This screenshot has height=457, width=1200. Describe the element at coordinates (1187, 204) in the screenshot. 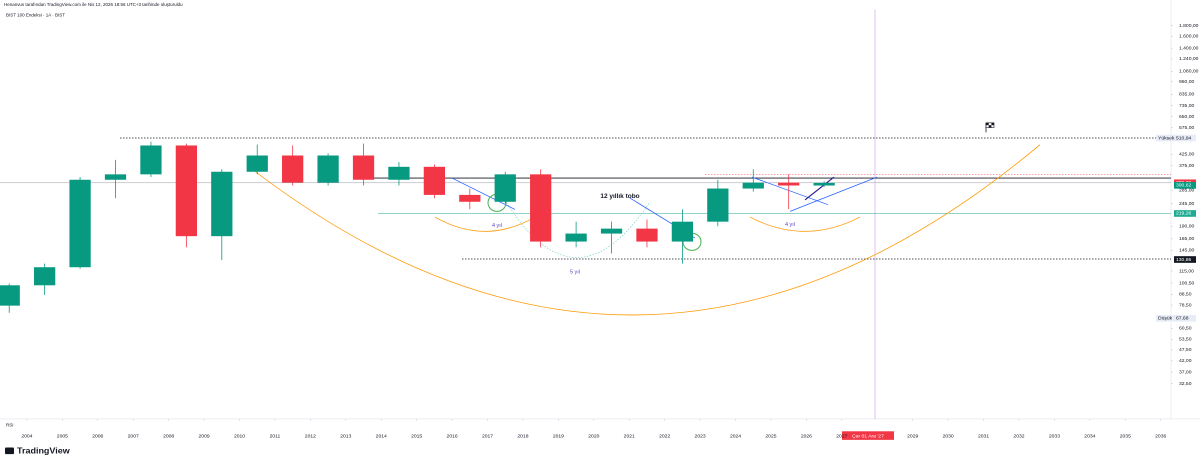

I see `y-tick-label: 245,00` at that location.